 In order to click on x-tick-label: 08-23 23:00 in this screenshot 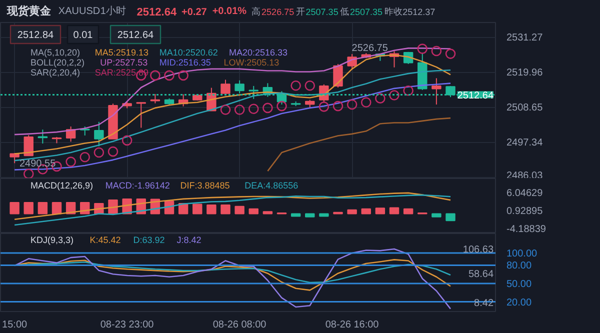, I will do `click(127, 325)`.